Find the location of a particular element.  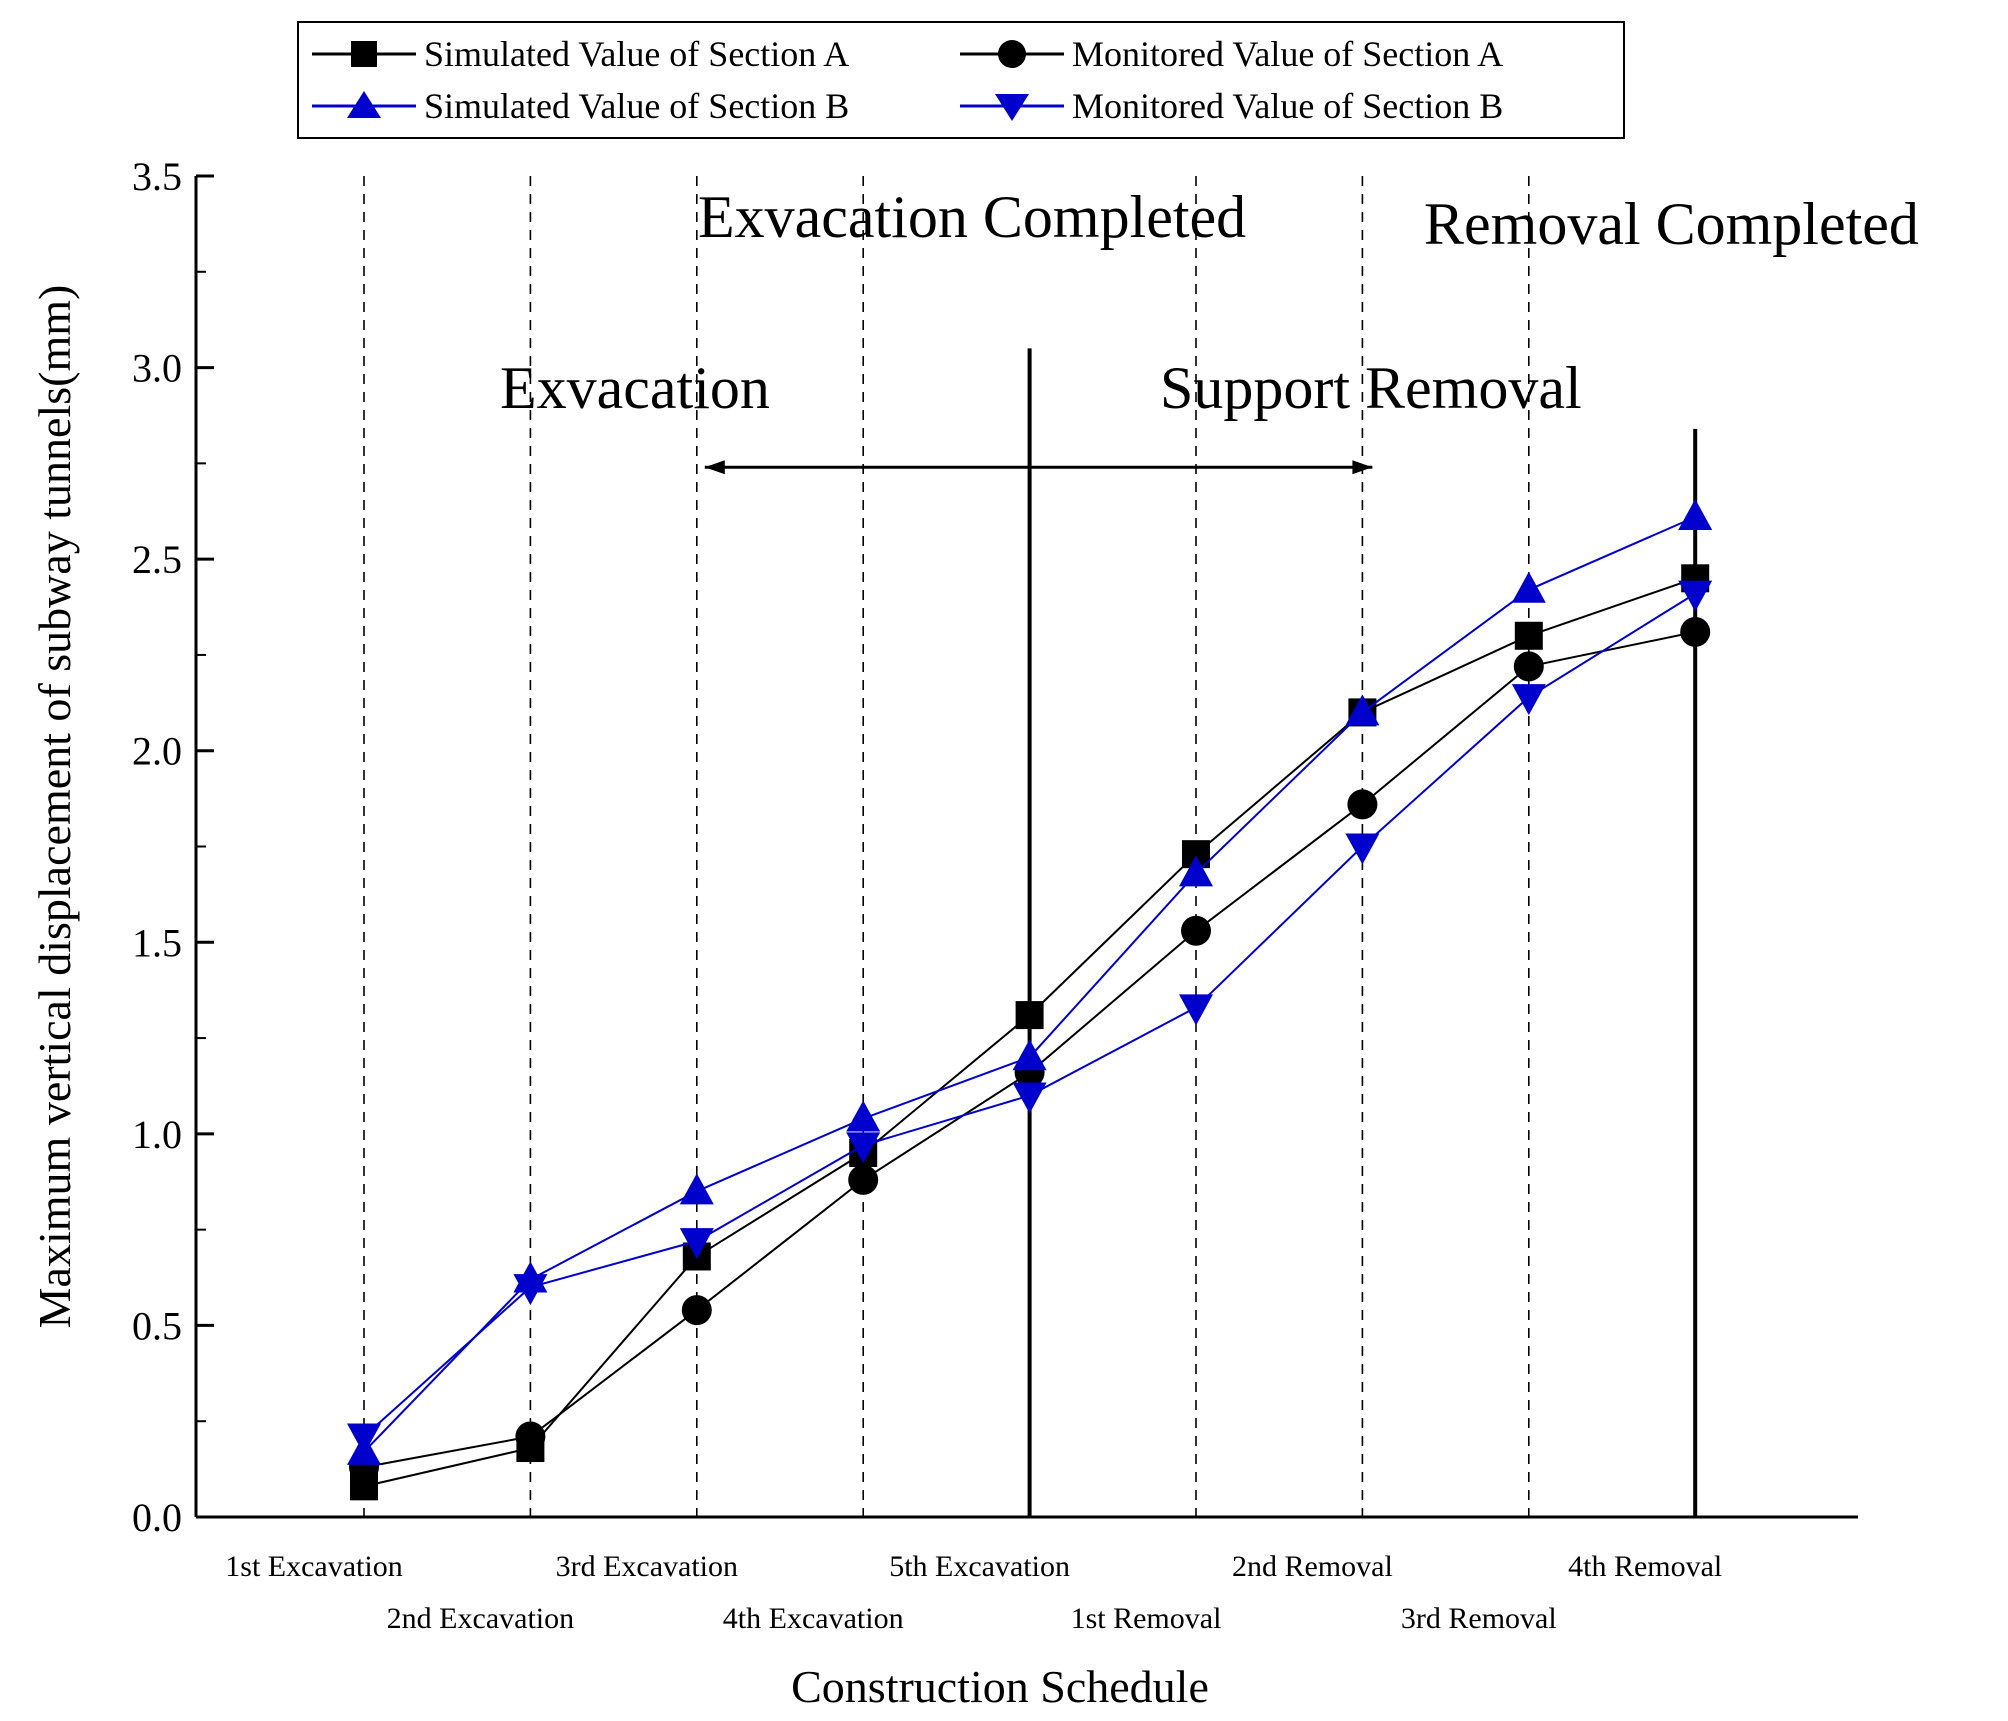

x-tick-label: 1st Excavation is located at coordinates (313, 1566).